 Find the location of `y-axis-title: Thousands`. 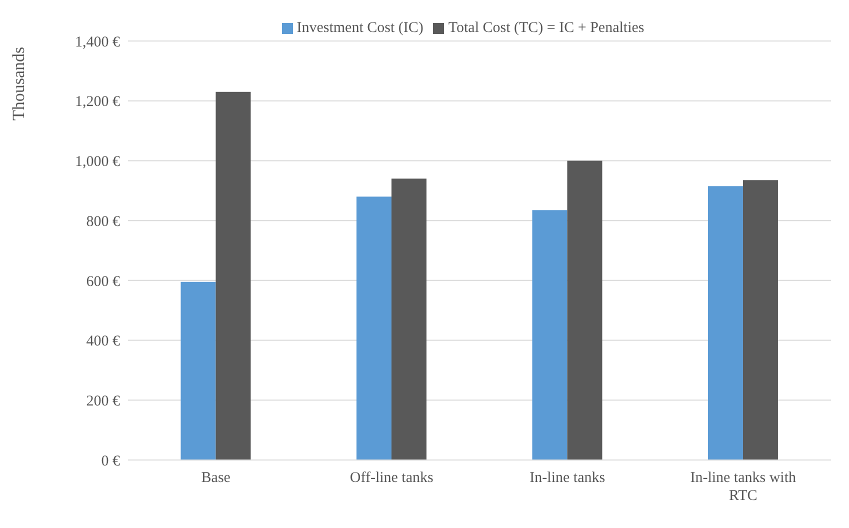

y-axis-title: Thousands is located at coordinates (18, 83).